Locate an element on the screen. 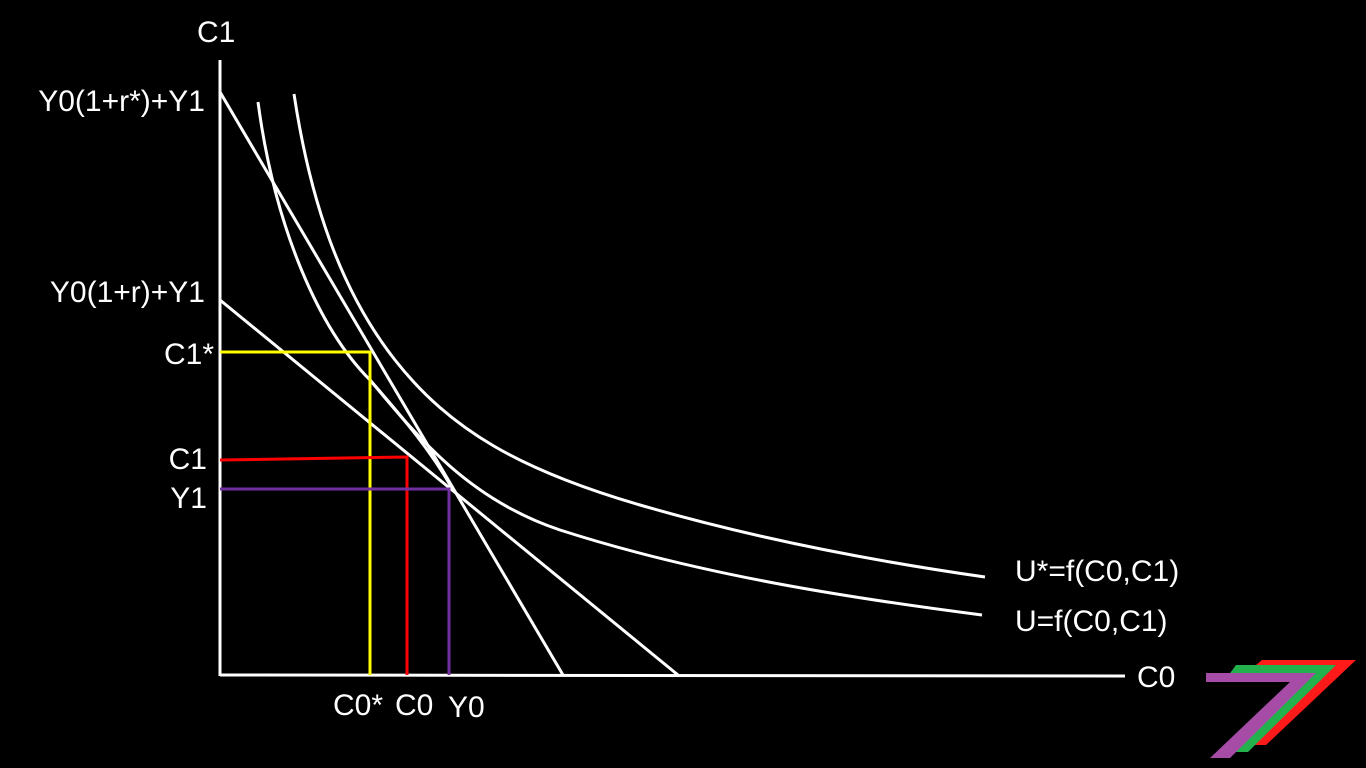  x-axis is located at coordinates (672, 675).